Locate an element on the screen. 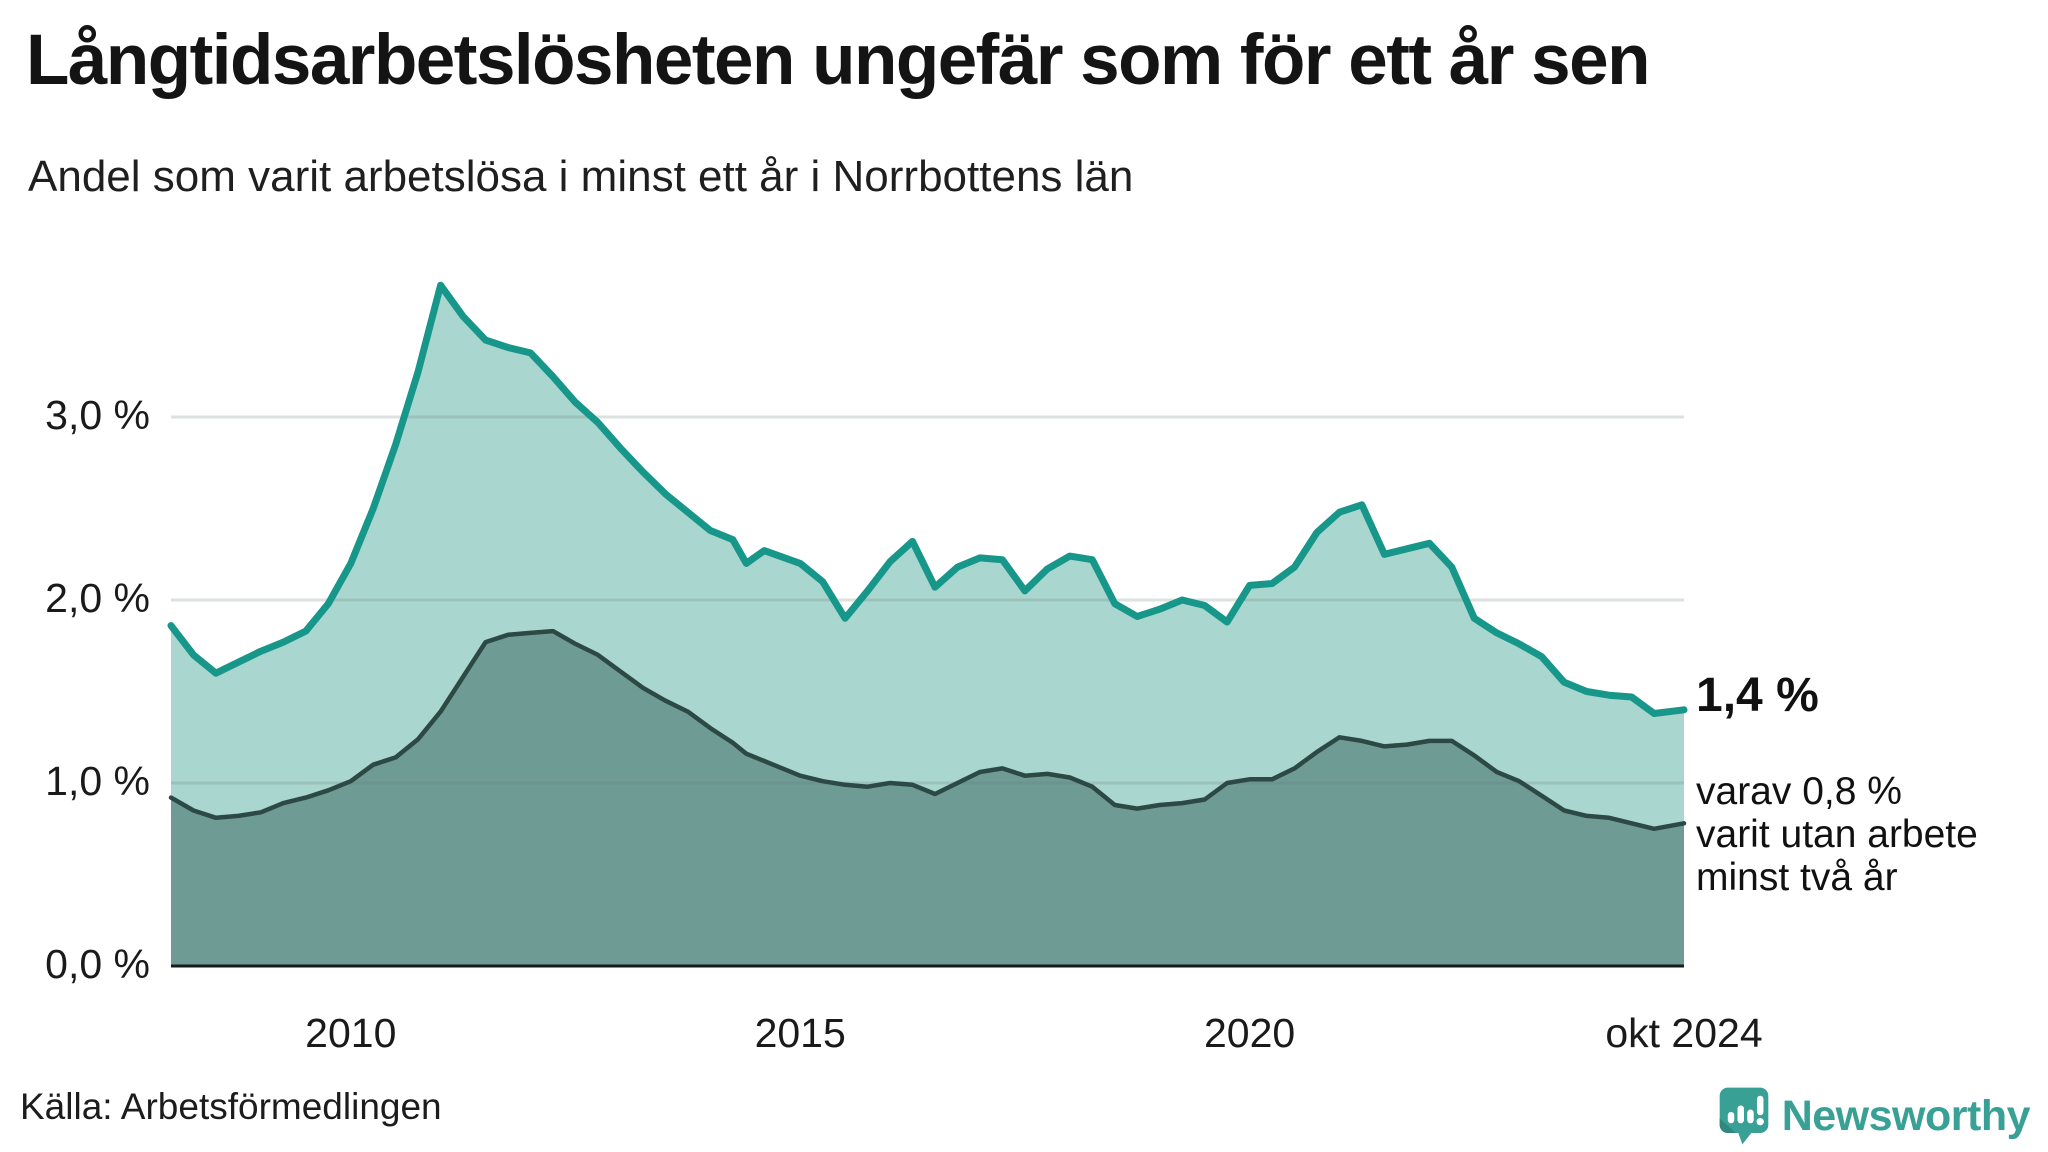 The image size is (2048, 1152). x-axis-tick-label: 2015 is located at coordinates (800, 1033).